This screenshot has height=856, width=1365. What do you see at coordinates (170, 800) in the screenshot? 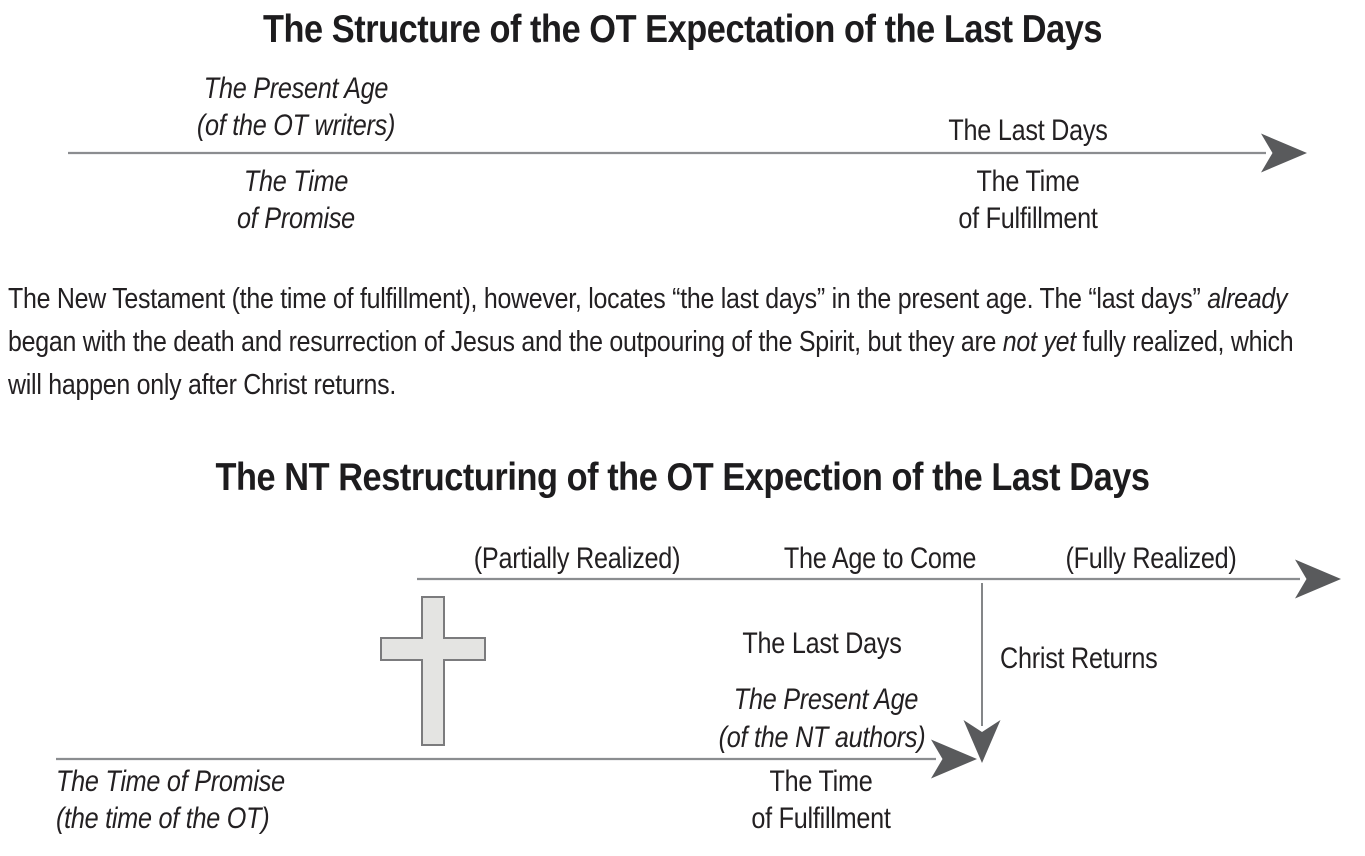
I see `diagram2-time-of-promise-label: The Time of Promise (the time of the OT)` at bounding box center [170, 800].